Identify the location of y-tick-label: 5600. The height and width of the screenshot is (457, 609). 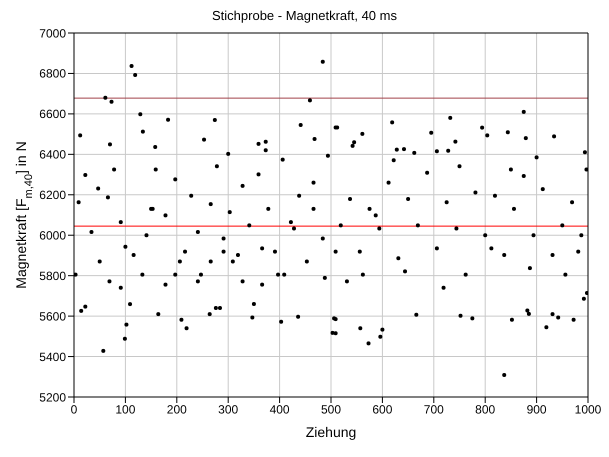
(52, 316).